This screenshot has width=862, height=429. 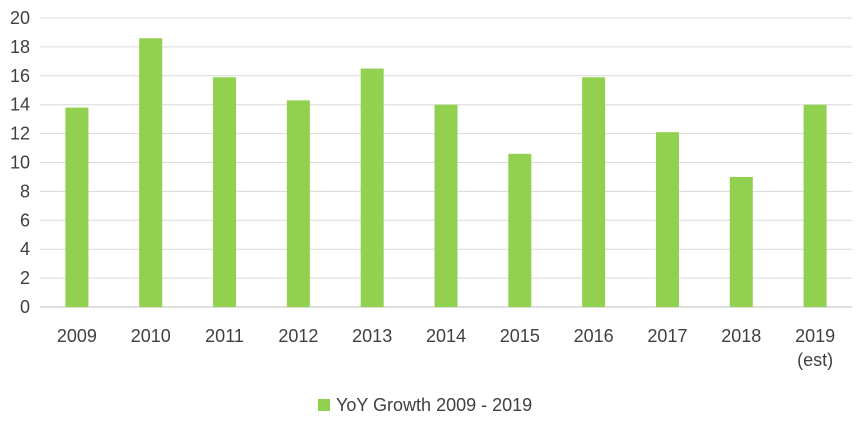 What do you see at coordinates (25, 307) in the screenshot?
I see `y-tick-label: 0` at bounding box center [25, 307].